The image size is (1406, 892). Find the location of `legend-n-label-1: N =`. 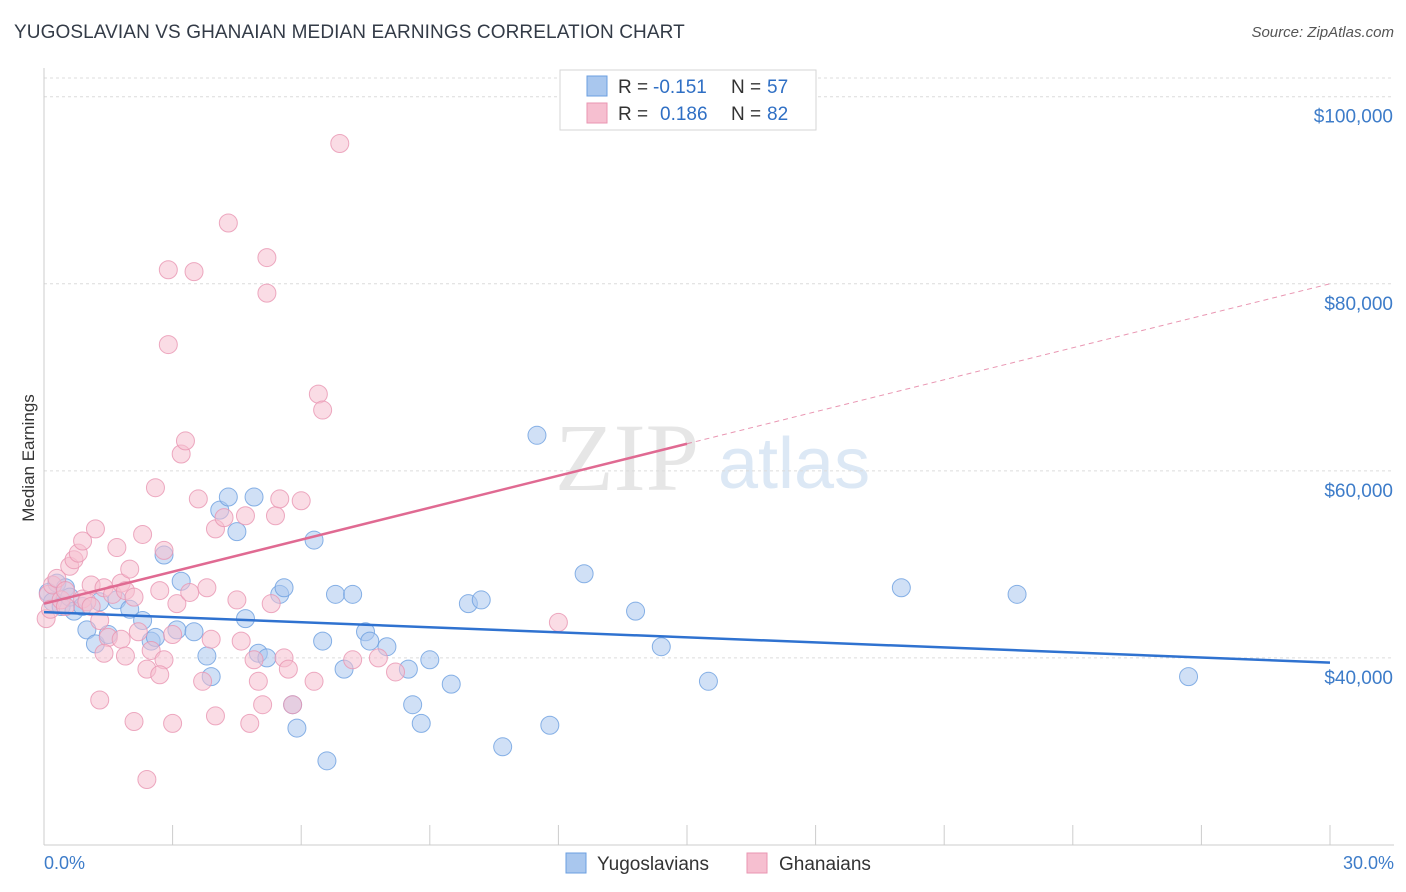

legend-n-label-1: N = is located at coordinates (746, 87).